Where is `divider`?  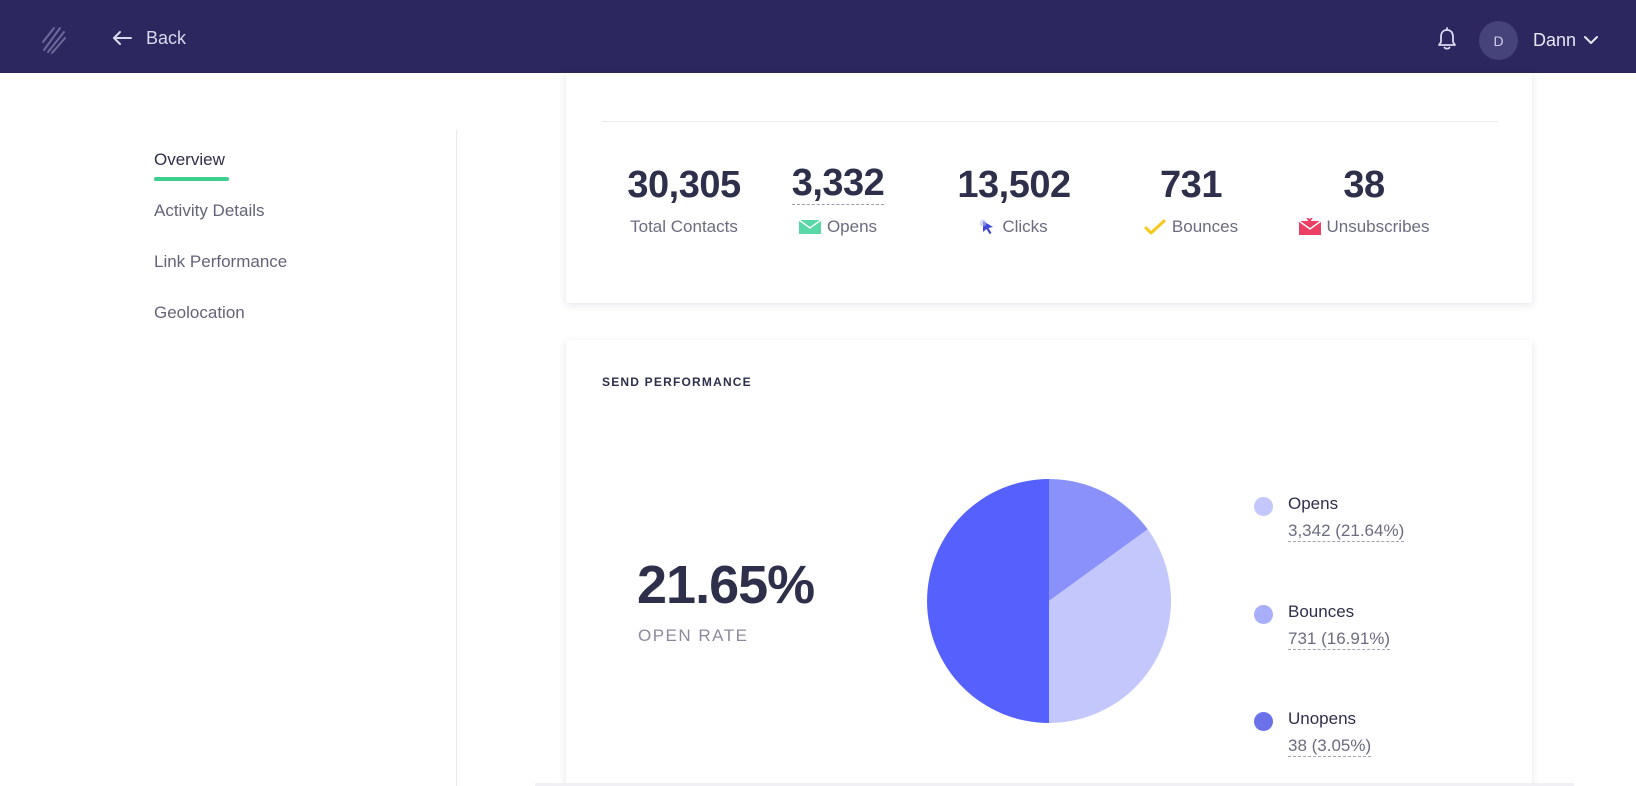 divider is located at coordinates (1050, 121).